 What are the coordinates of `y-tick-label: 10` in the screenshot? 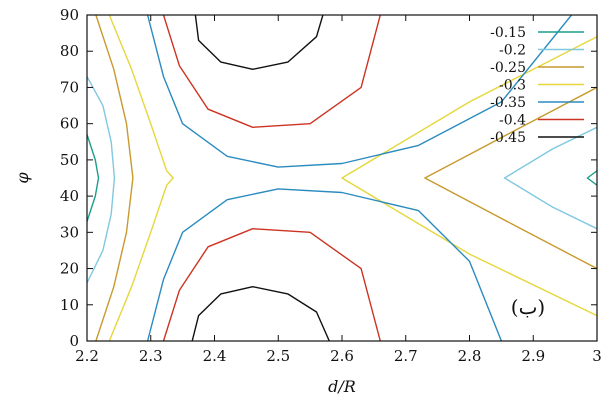 It's located at (69, 305).